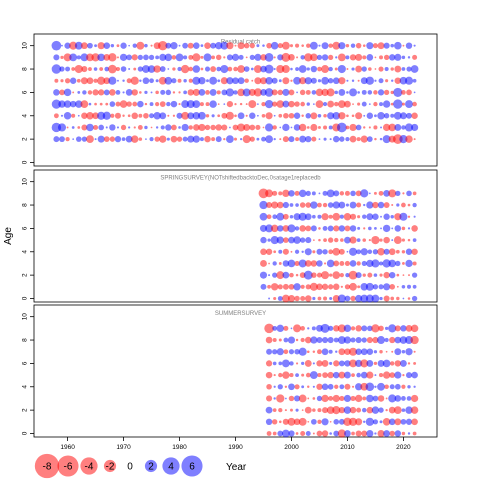 This screenshot has width=480, height=480. Describe the element at coordinates (25, 433) in the screenshot. I see `y-tick-label: 0` at that location.